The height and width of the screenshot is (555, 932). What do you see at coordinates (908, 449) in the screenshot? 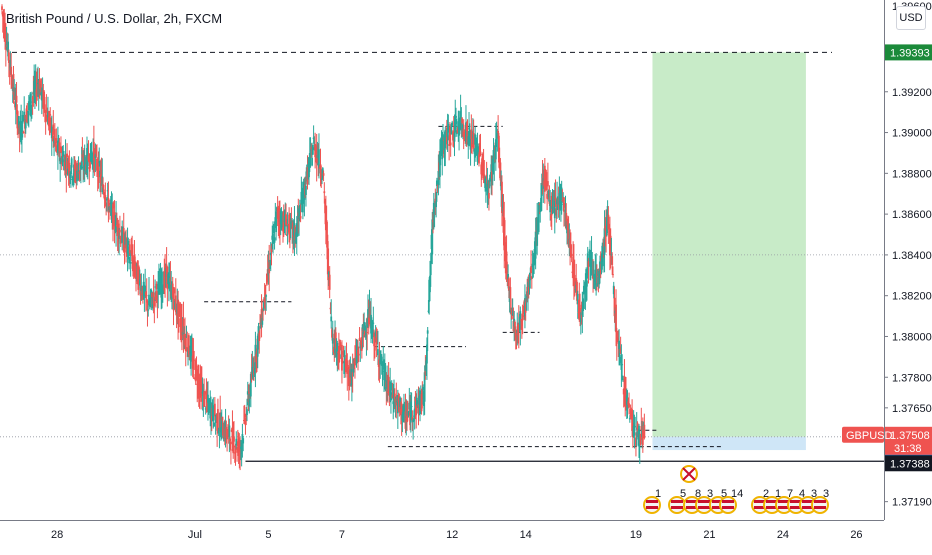
I see `countdown-label: 31:38` at bounding box center [908, 449].